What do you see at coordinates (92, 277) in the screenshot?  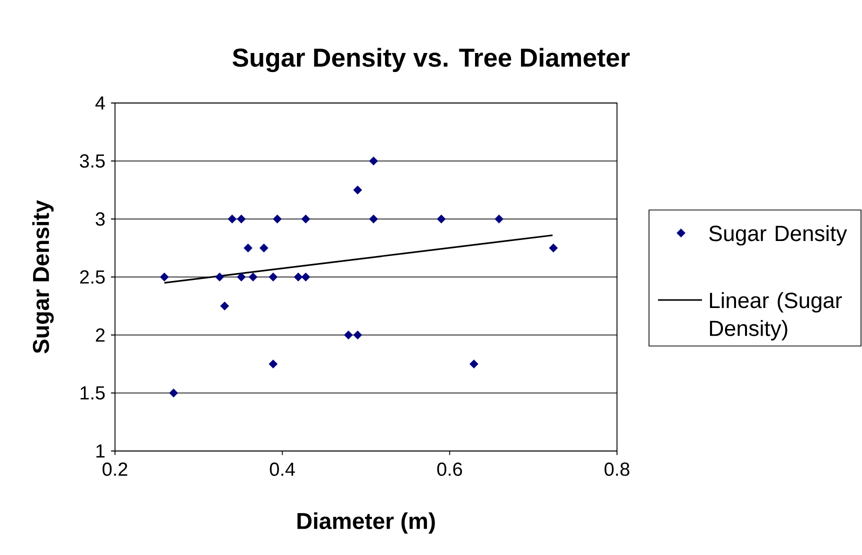 I see `y-tick-label: 2.5` at bounding box center [92, 277].